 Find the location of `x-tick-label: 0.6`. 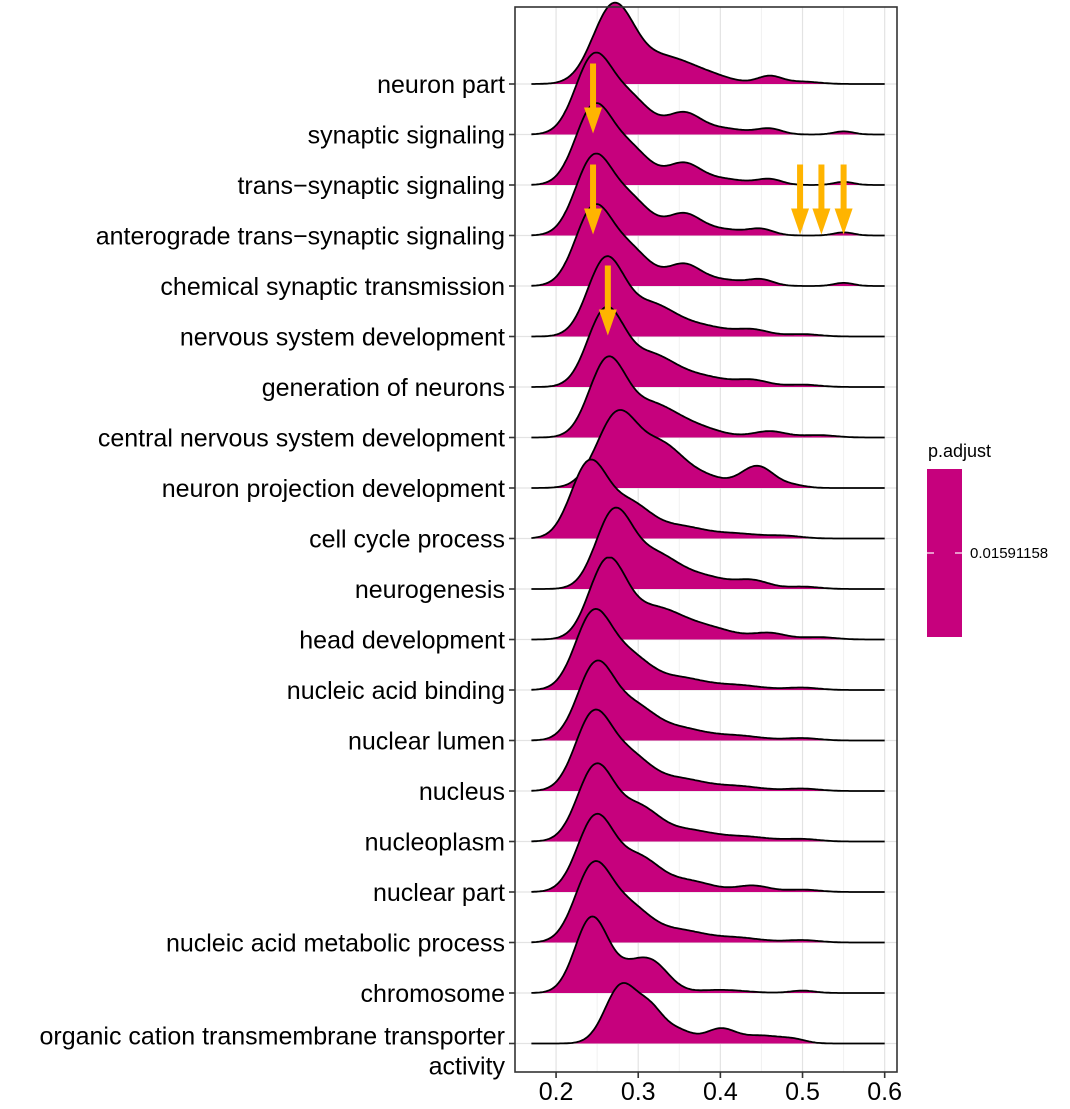

x-tick-label: 0.6 is located at coordinates (884, 1092).